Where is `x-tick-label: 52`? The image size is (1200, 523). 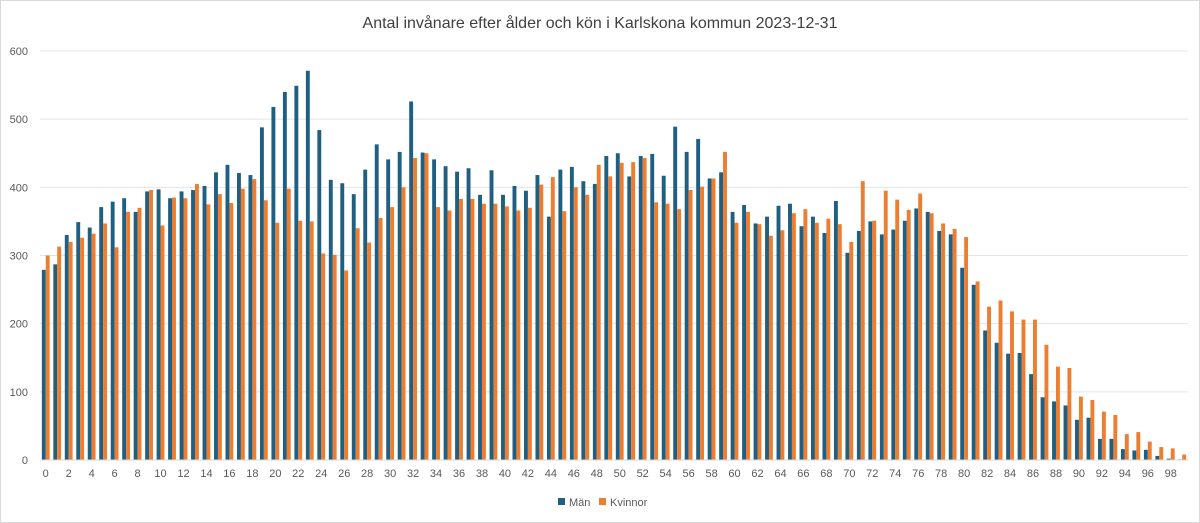
x-tick-label: 52 is located at coordinates (643, 474).